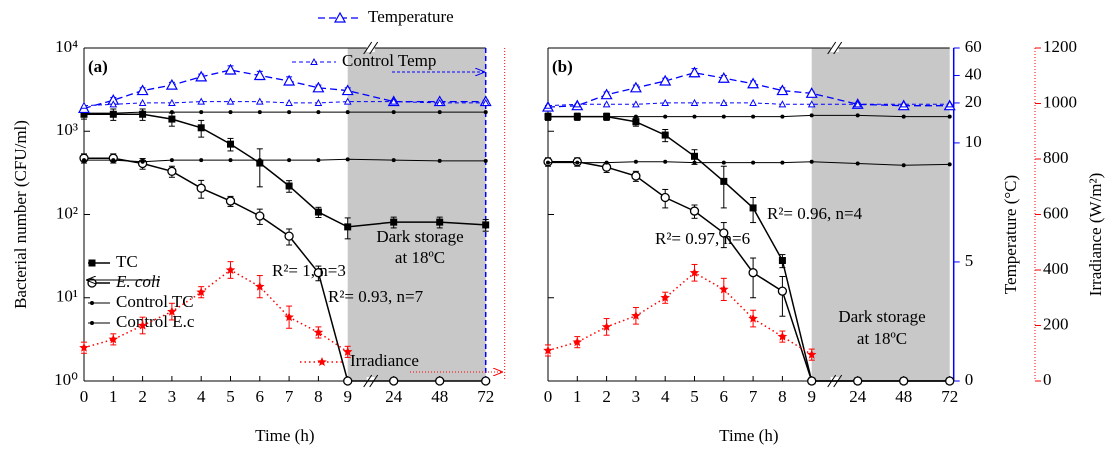  I want to click on annotation: Dark storage, so click(419, 236).